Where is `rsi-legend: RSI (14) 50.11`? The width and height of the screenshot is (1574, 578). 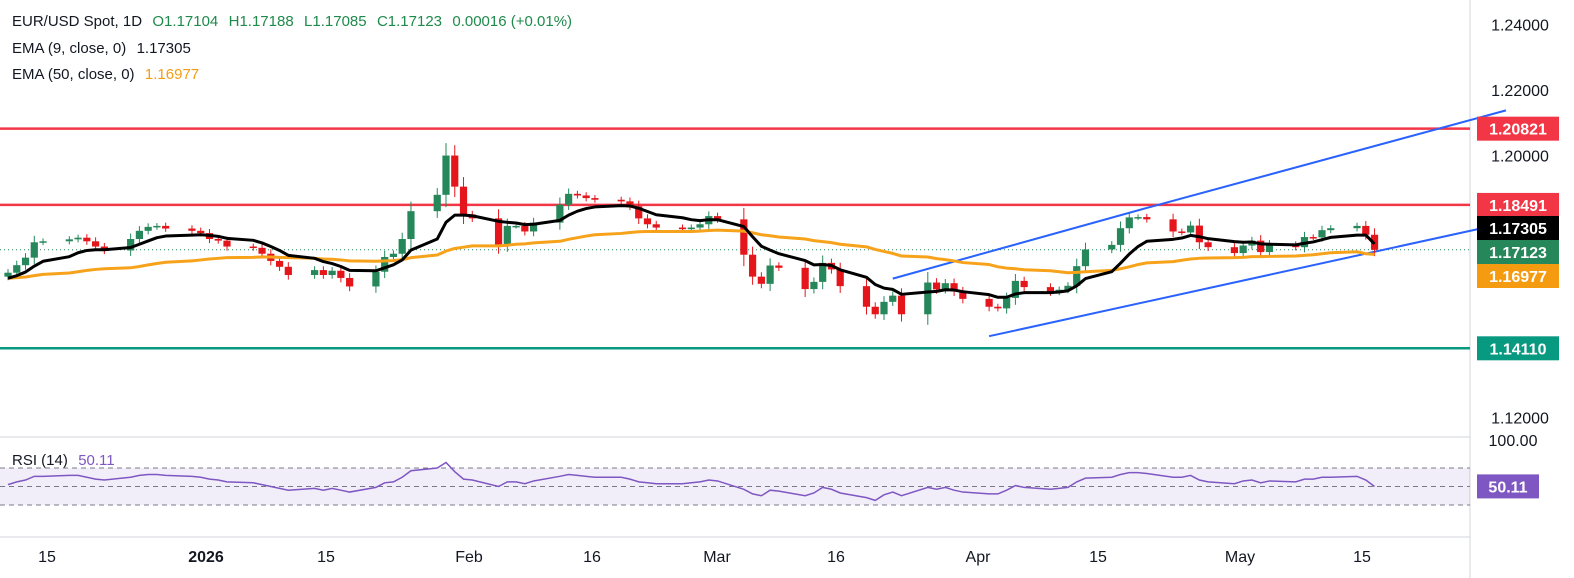 rsi-legend: RSI (14) 50.11 is located at coordinates (64, 460).